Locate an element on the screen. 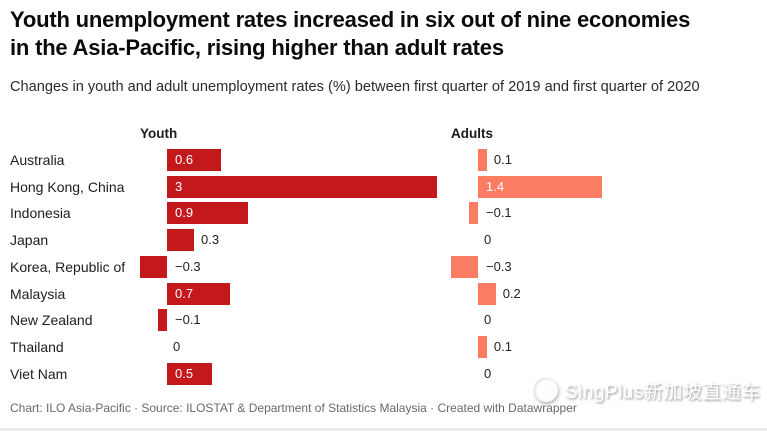  chart-row: Japan 0.3 0 is located at coordinates (383, 240).